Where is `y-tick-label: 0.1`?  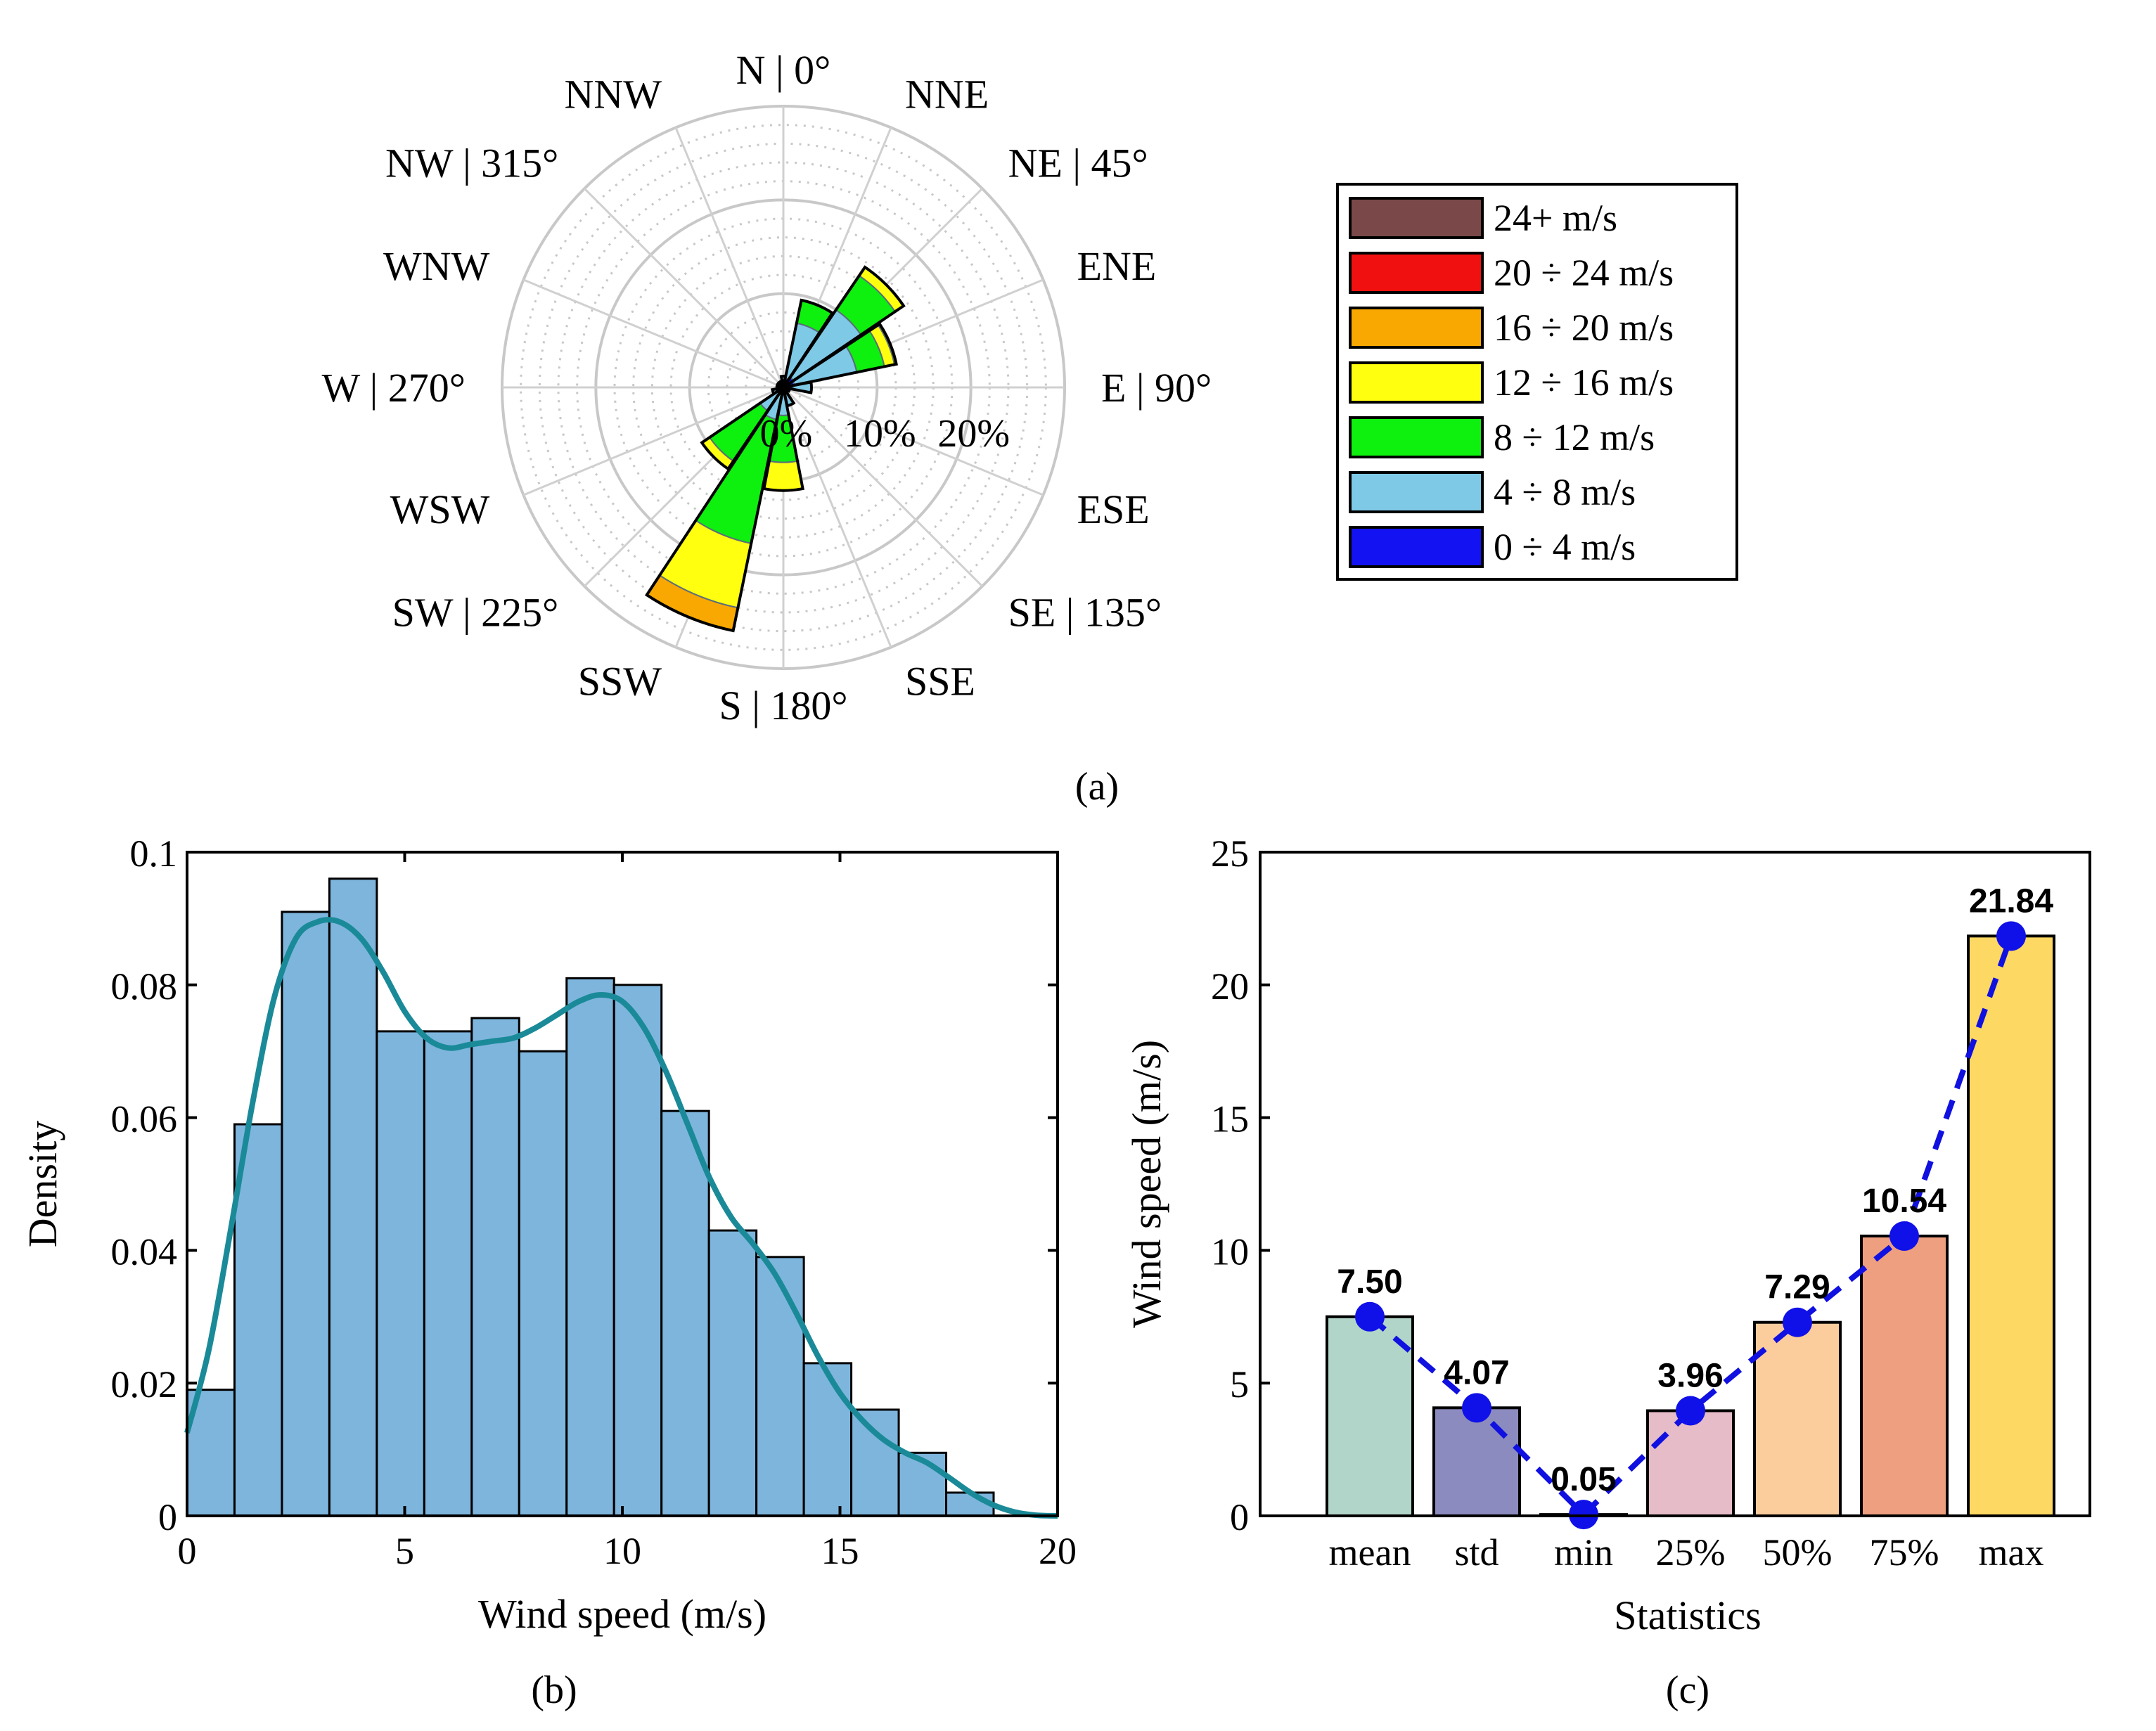 y-tick-label: 0.1 is located at coordinates (154, 853).